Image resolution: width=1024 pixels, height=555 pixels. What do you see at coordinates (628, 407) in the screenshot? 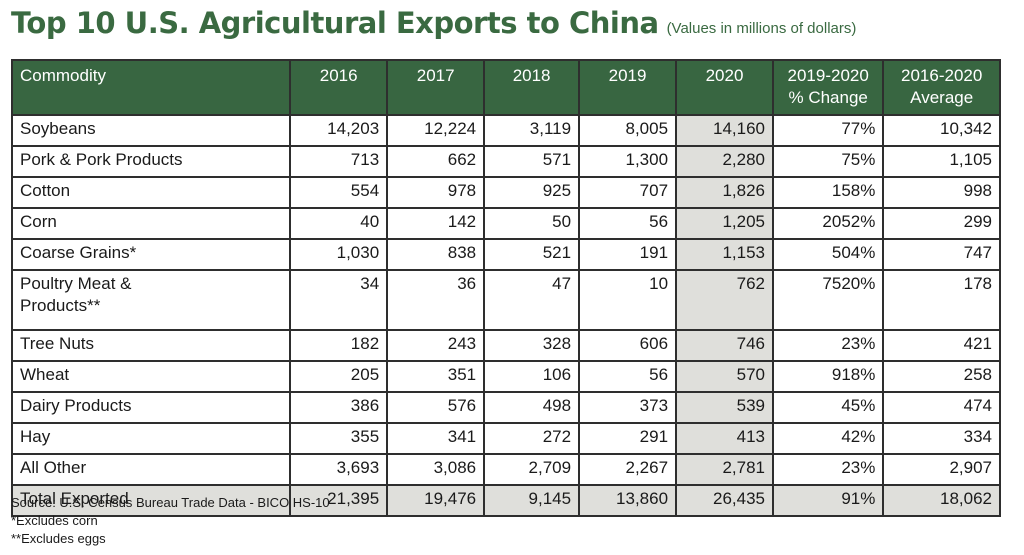
I see `value-2019: 373` at bounding box center [628, 407].